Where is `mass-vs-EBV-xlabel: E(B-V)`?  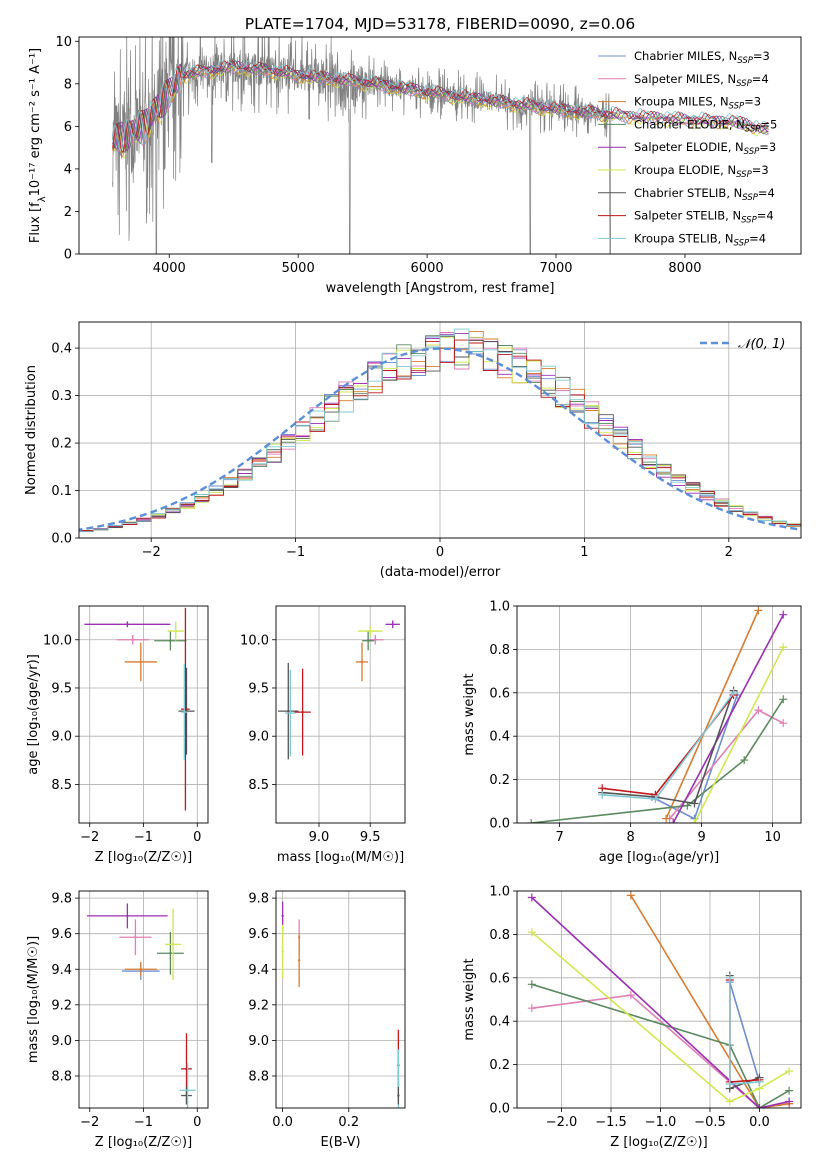
mass-vs-EBV-xlabel: E(B-V) is located at coordinates (340, 1142).